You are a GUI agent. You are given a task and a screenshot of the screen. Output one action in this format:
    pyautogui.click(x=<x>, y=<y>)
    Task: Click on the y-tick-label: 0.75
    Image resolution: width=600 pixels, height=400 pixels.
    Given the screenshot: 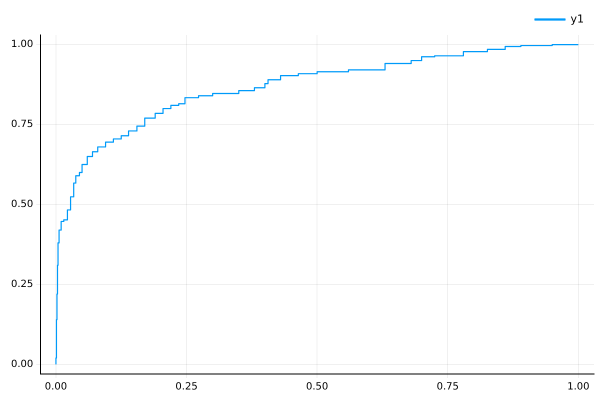 What is the action you would take?
    pyautogui.click(x=22, y=124)
    